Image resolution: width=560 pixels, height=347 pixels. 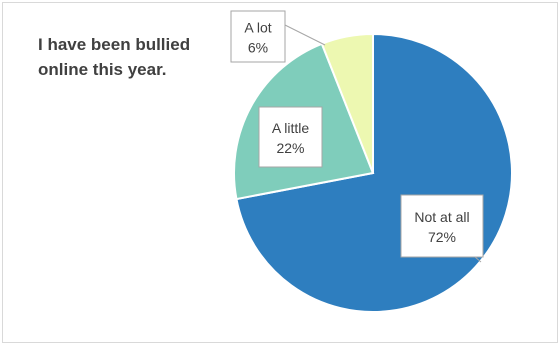 I want to click on category-label: Not at all, so click(x=441, y=217).